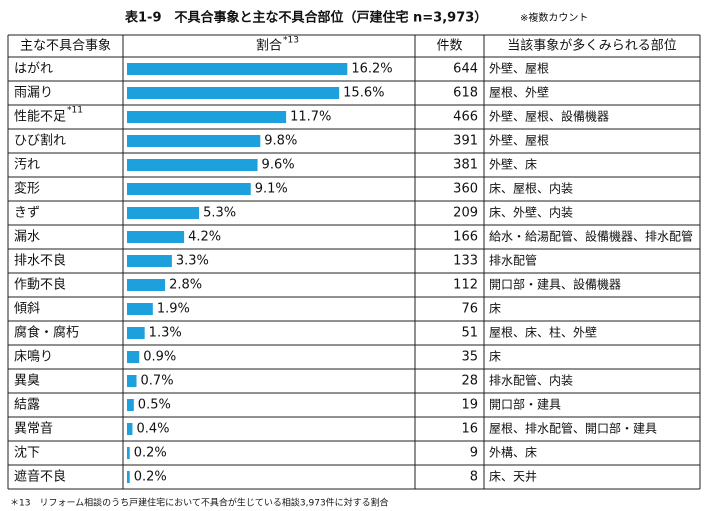 The image size is (706, 511). What do you see at coordinates (40, 477) in the screenshot?
I see `event-name: 遮音不良` at bounding box center [40, 477].